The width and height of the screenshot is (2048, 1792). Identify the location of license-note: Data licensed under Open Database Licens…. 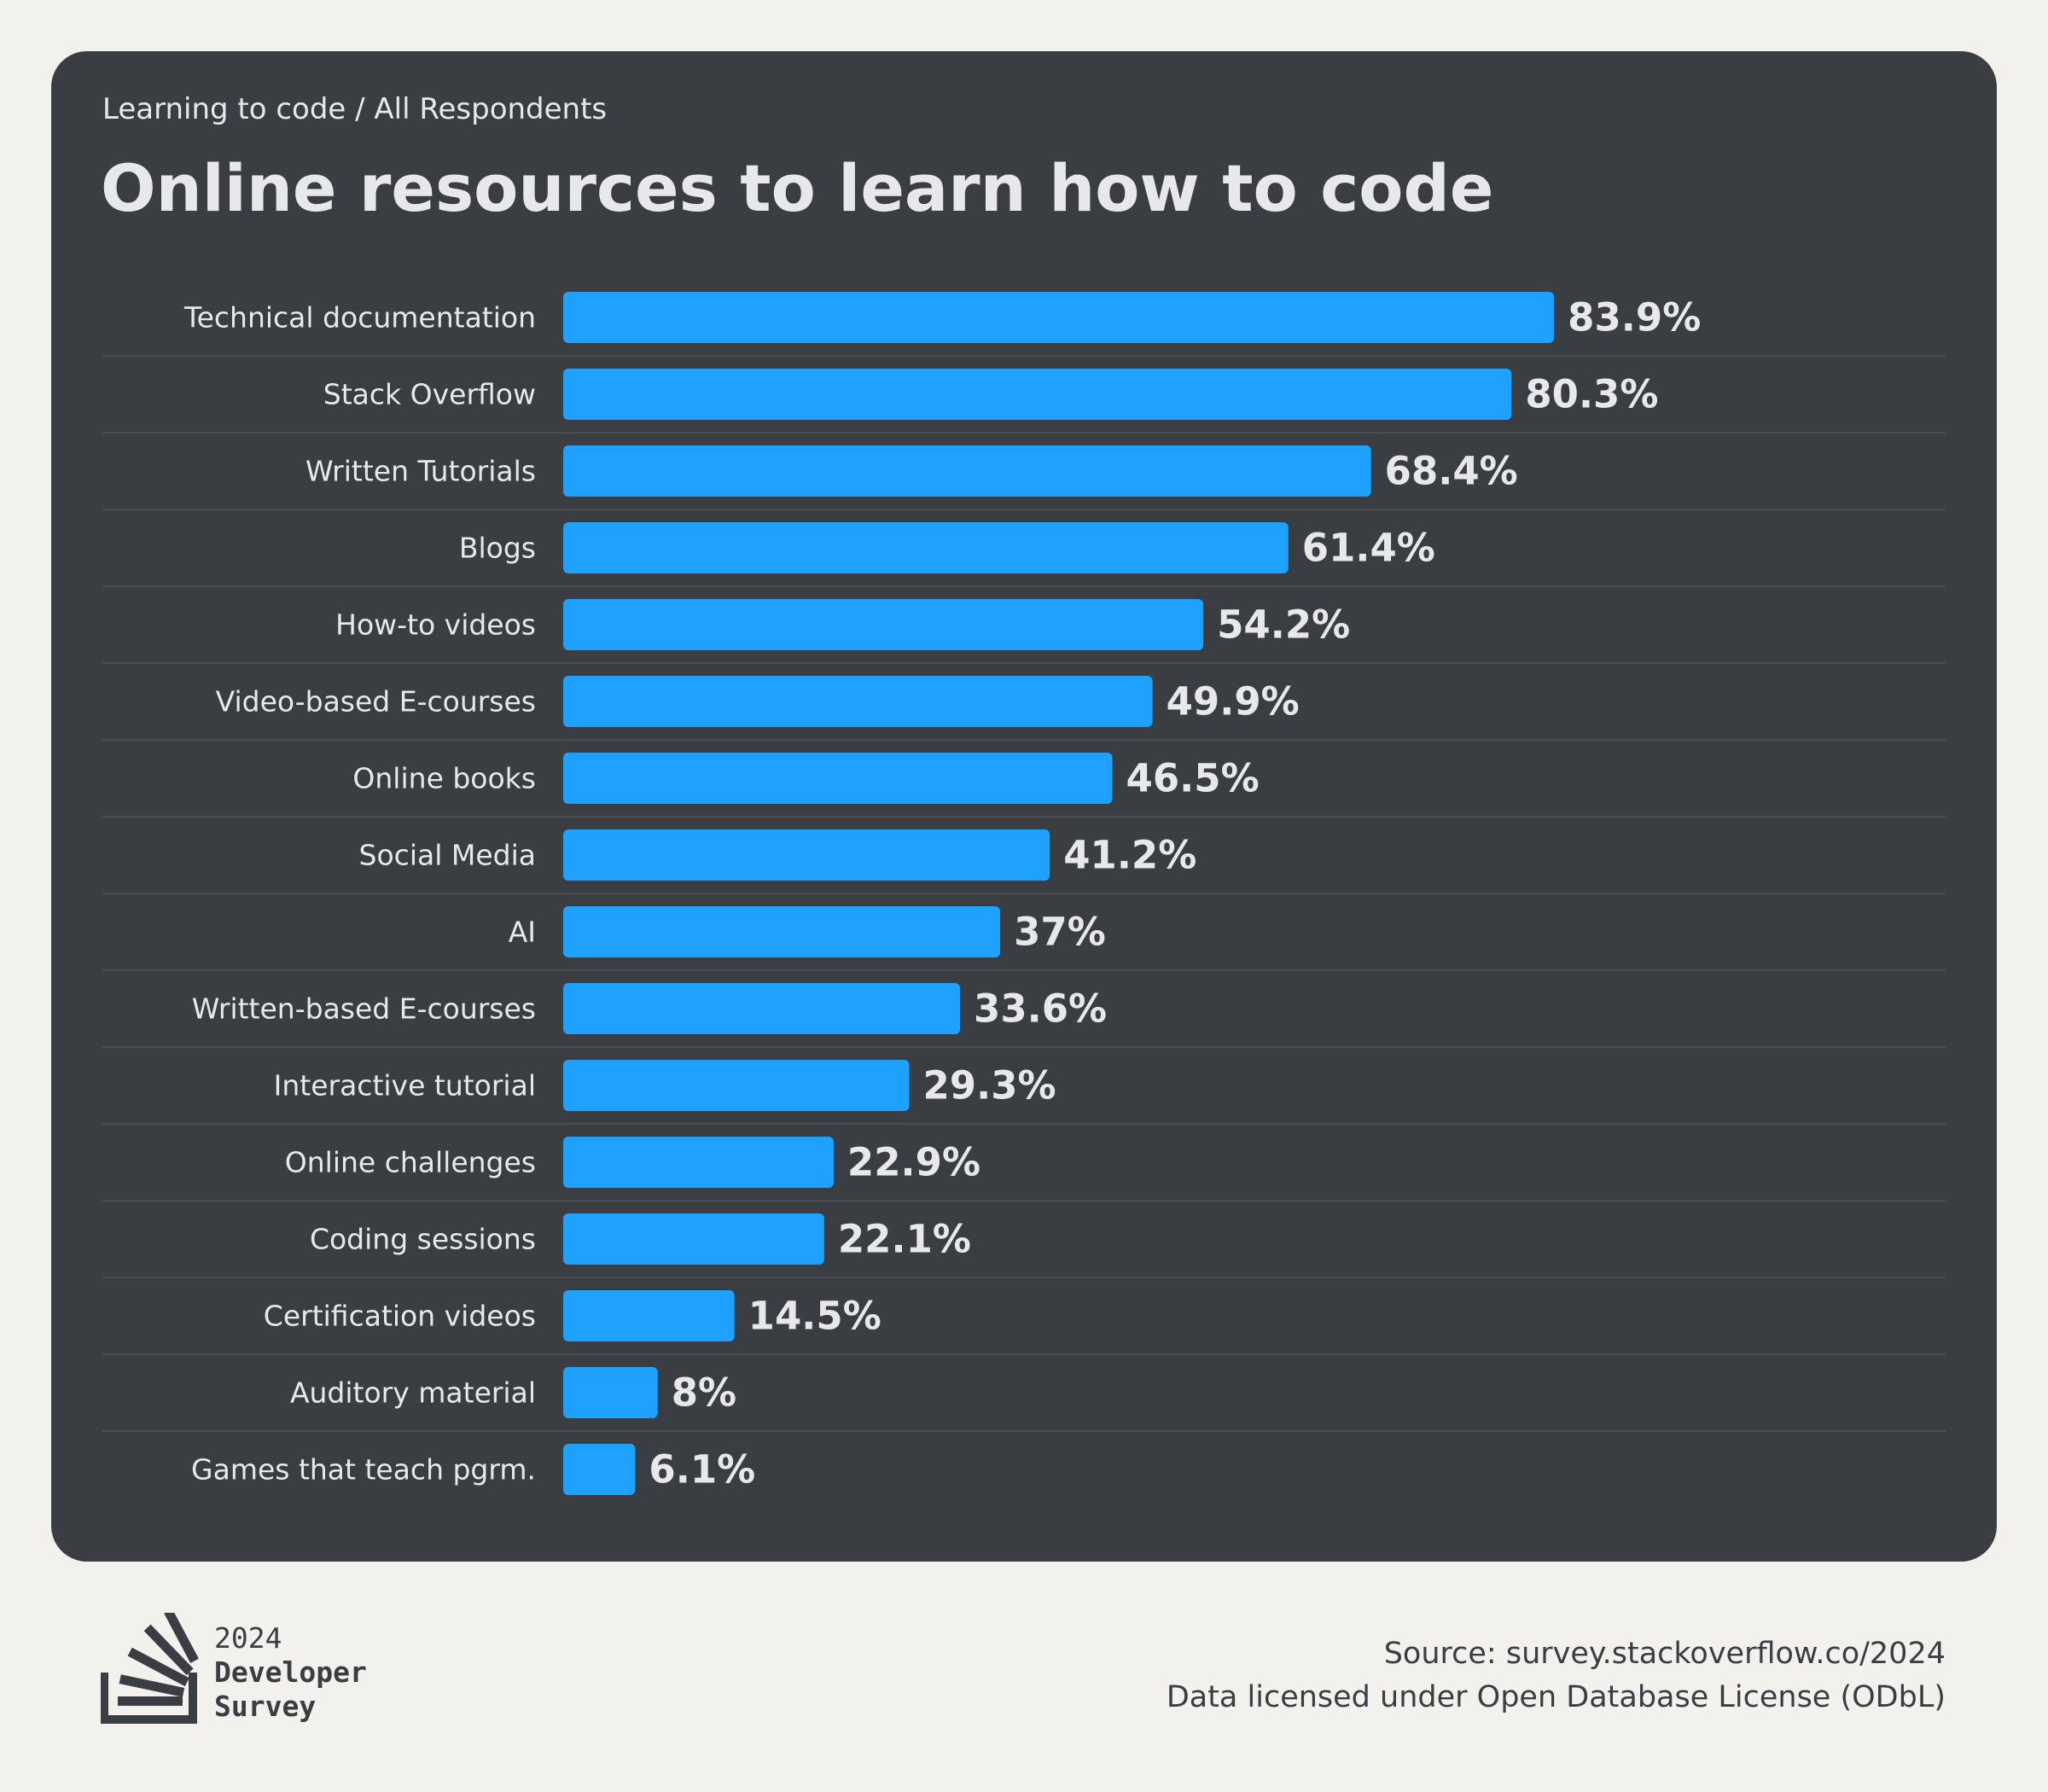
(1556, 1697).